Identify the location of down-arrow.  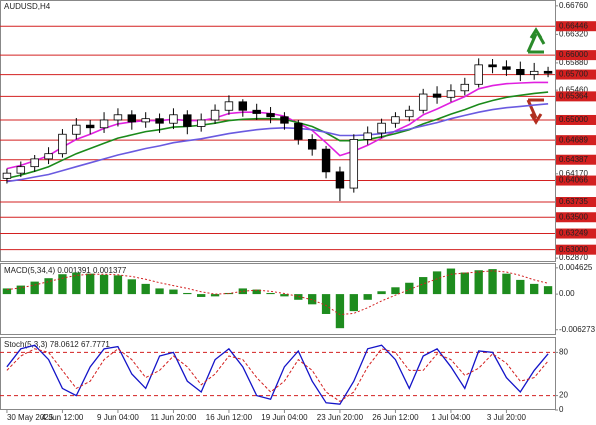
(535, 111).